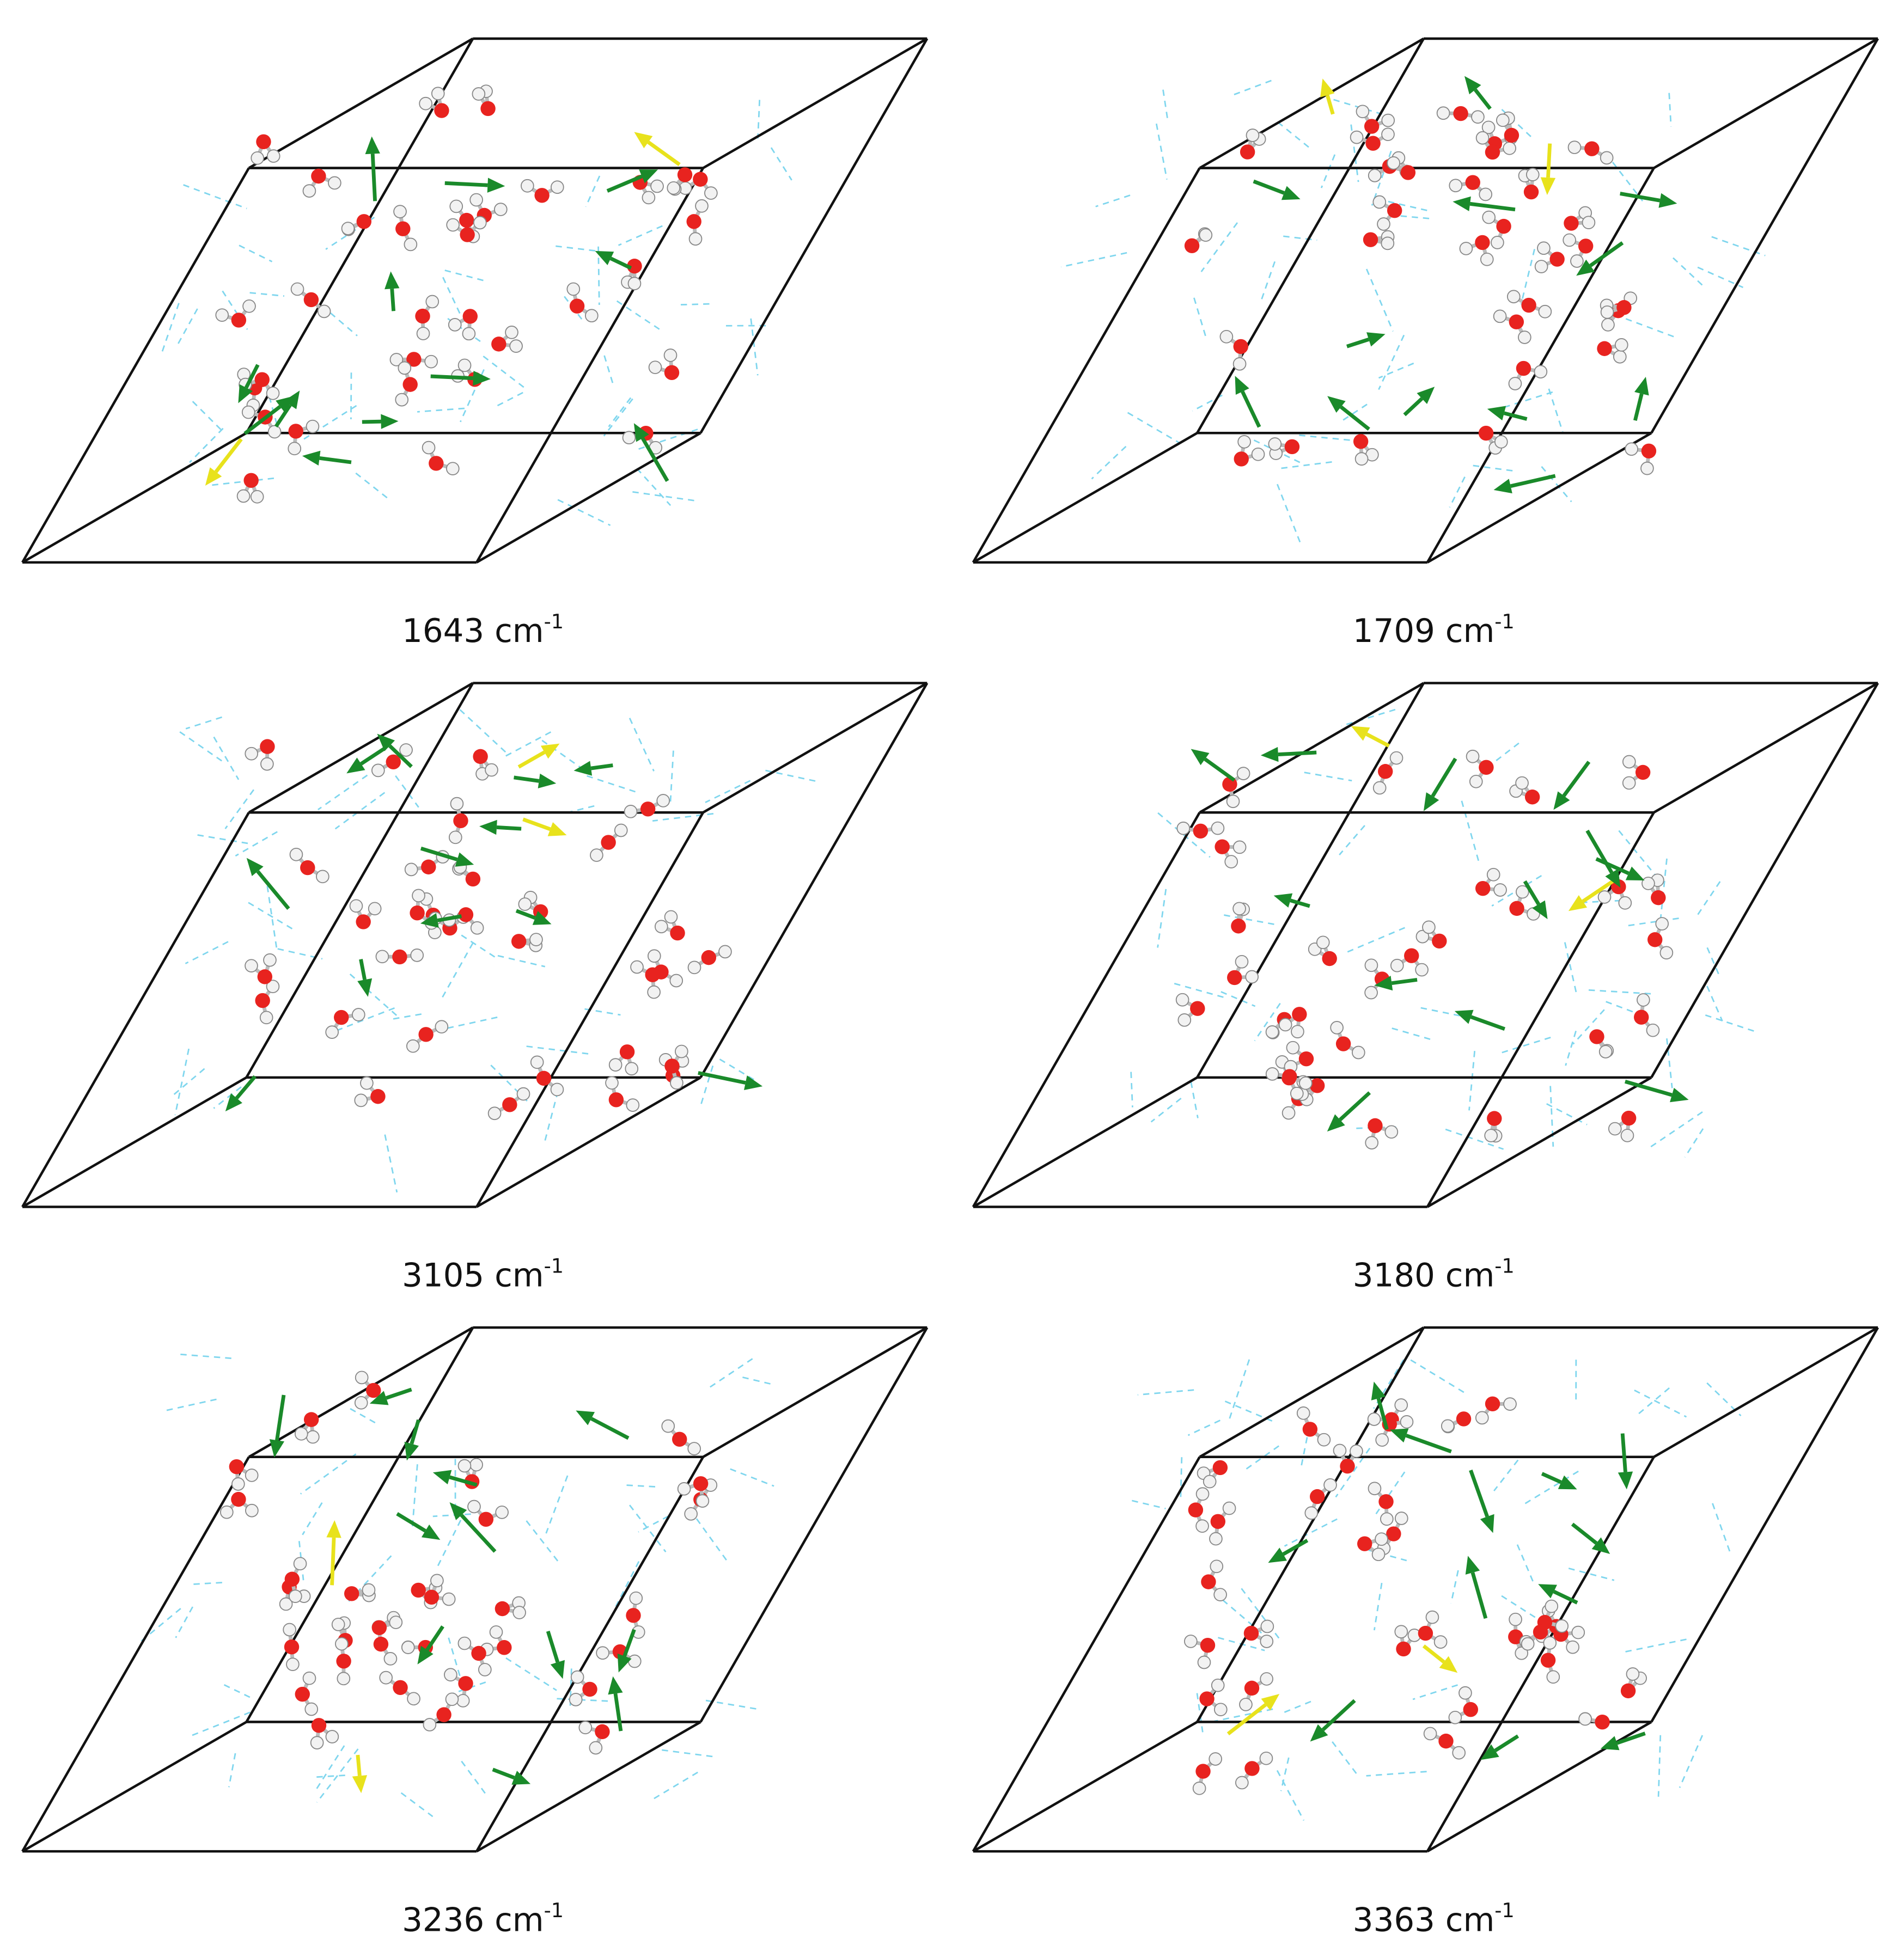  What do you see at coordinates (475, 1632) in the screenshot?
I see `panel: 3236 cm-1` at bounding box center [475, 1632].